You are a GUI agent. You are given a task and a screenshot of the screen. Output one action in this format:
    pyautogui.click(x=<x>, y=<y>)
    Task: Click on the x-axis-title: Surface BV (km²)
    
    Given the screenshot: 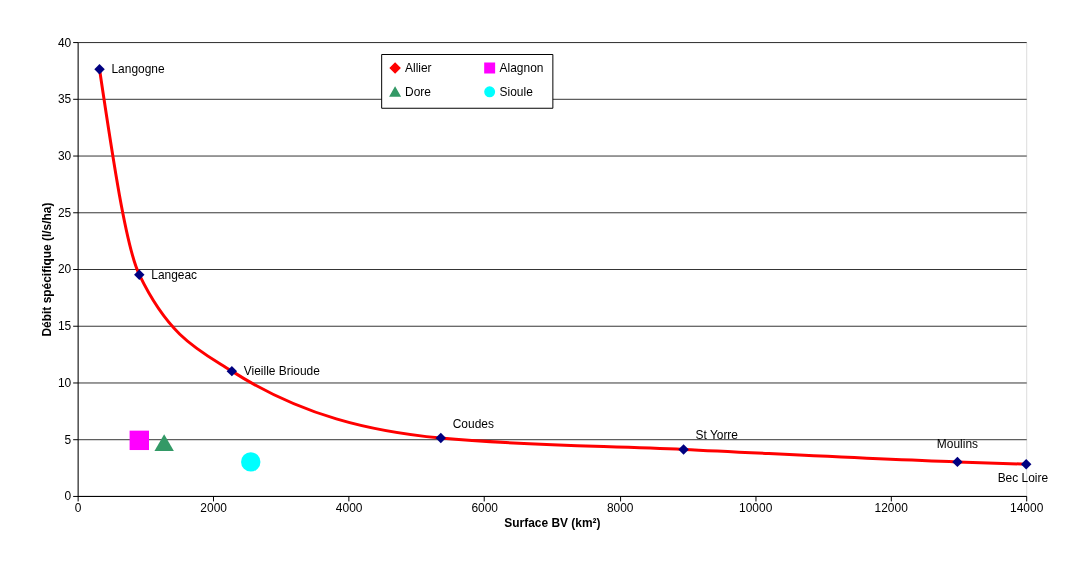 What is the action you would take?
    pyautogui.click(x=552, y=523)
    